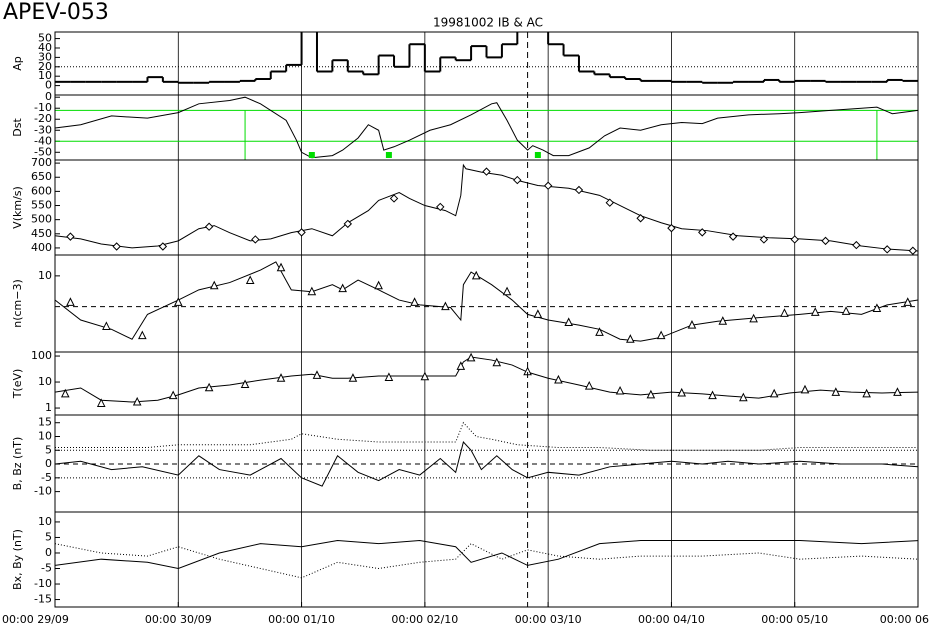  What do you see at coordinates (17, 384) in the screenshot?
I see `y-axis-label: T(eV)` at bounding box center [17, 384].